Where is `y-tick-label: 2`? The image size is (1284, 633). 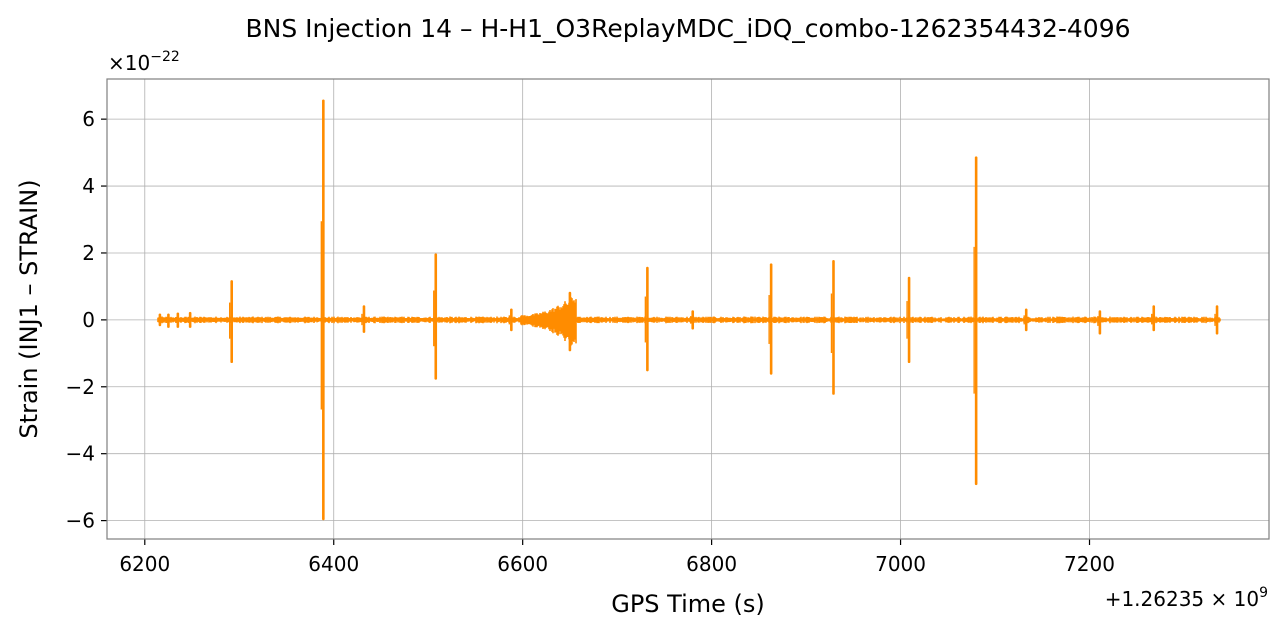
y-tick-label: 2 is located at coordinates (88, 253).